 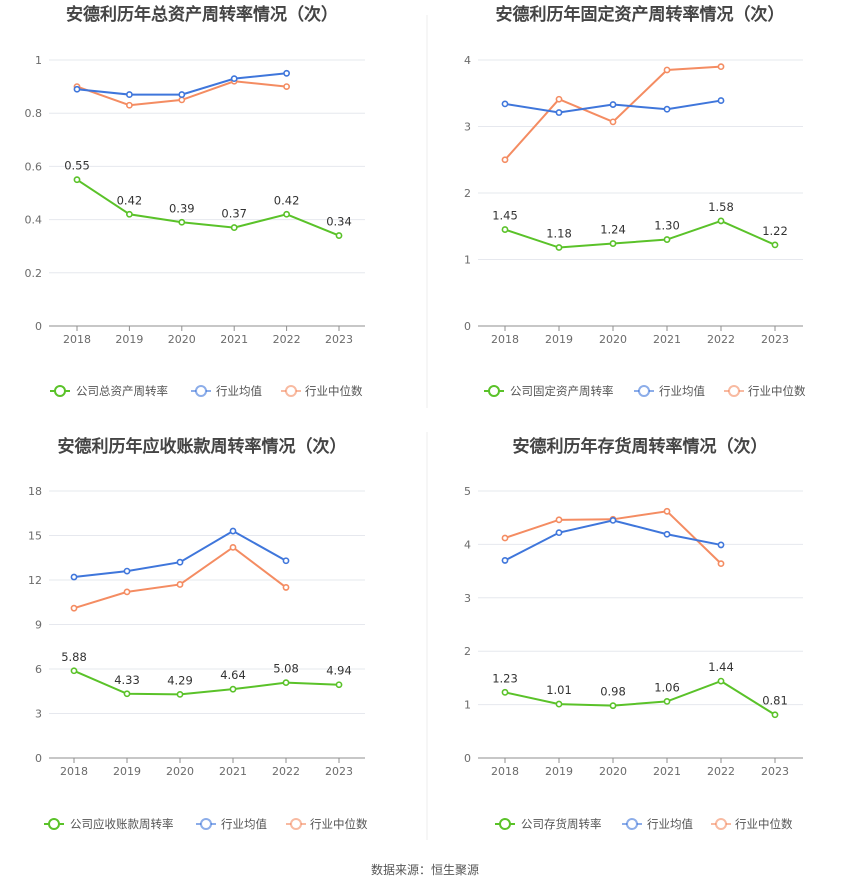 What do you see at coordinates (562, 391) in the screenshot?
I see `legend-label: 公司固定资产周转率` at bounding box center [562, 391].